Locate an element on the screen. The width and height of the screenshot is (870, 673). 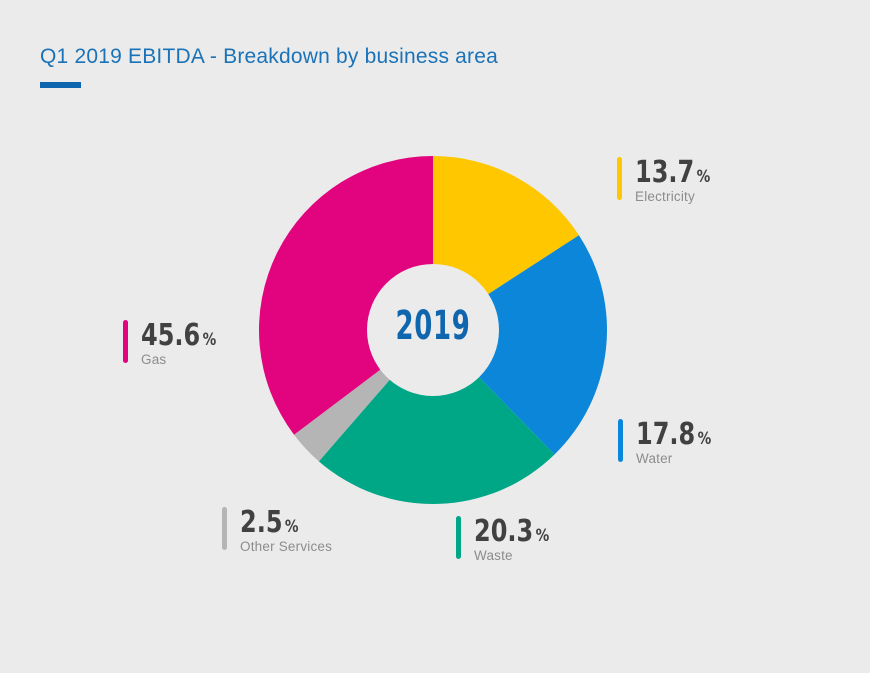
callout-electricity: 13.7% Electricity is located at coordinates (673, 180).